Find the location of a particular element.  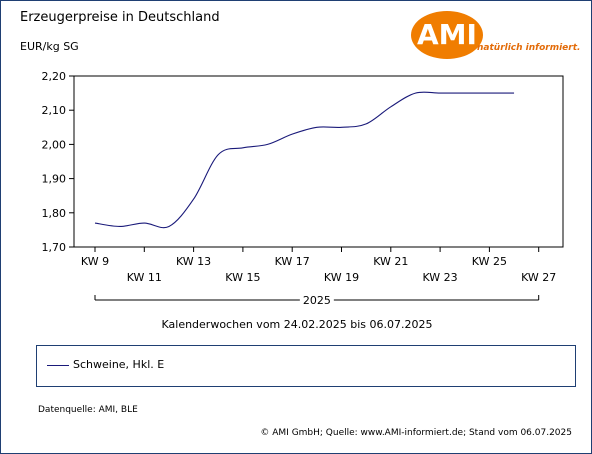

y-tick-label: 1,80 is located at coordinates (54, 213).